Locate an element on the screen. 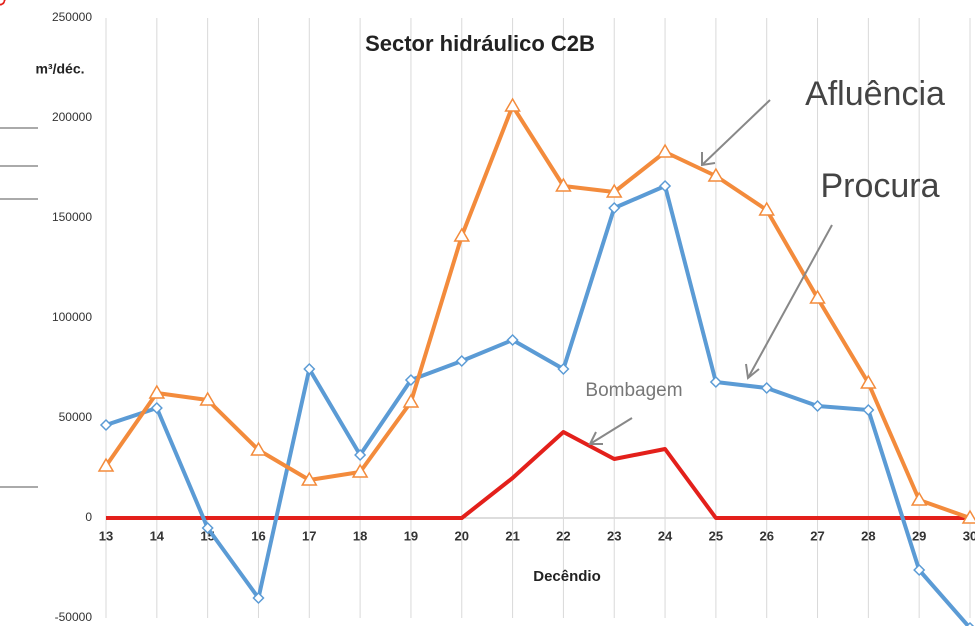 Image resolution: width=975 pixels, height=626 pixels. x-tick-label: 21 is located at coordinates (512, 535).